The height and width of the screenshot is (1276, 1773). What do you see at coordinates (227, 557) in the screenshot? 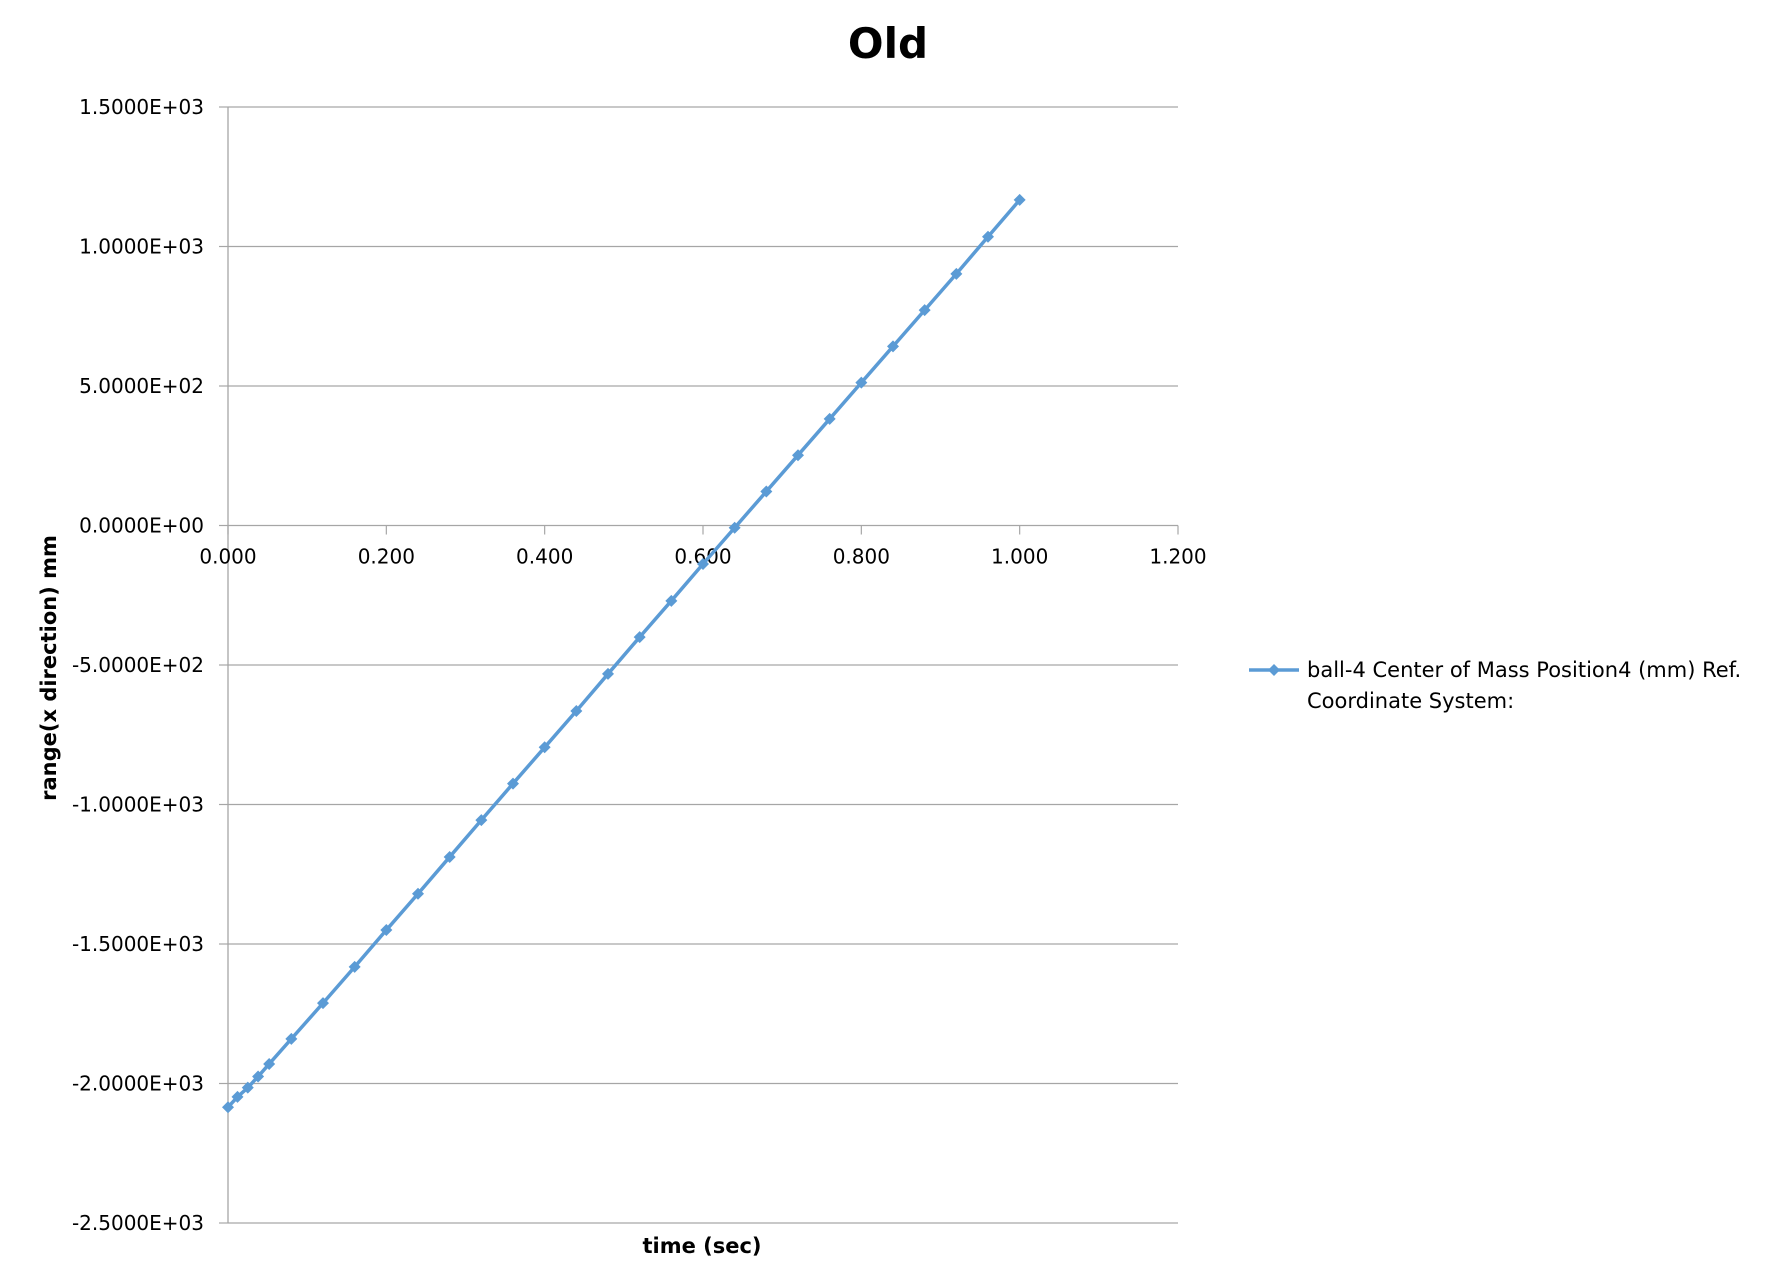
I see `x-tick-label: 0.000` at bounding box center [227, 557].